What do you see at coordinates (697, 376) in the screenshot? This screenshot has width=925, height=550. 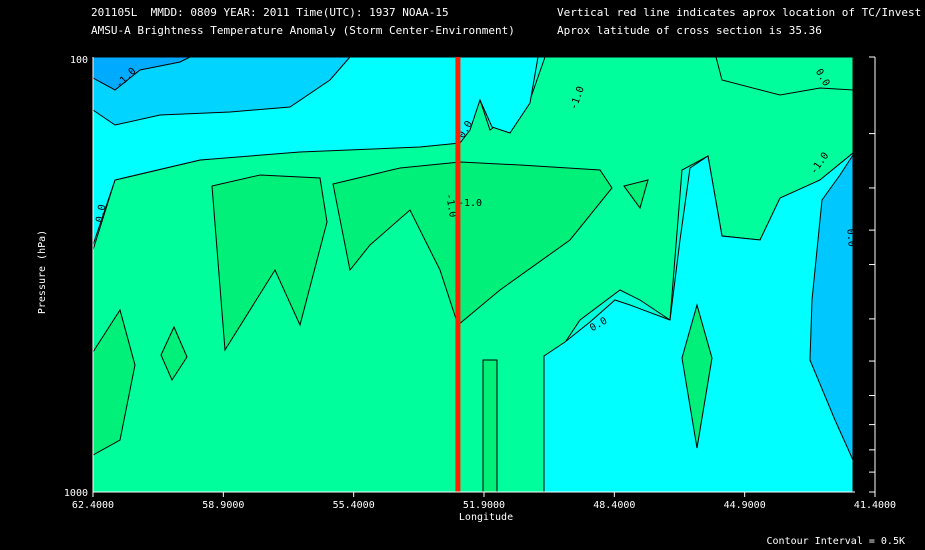 I see `contour-region-warm-diamond-right` at bounding box center [697, 376].